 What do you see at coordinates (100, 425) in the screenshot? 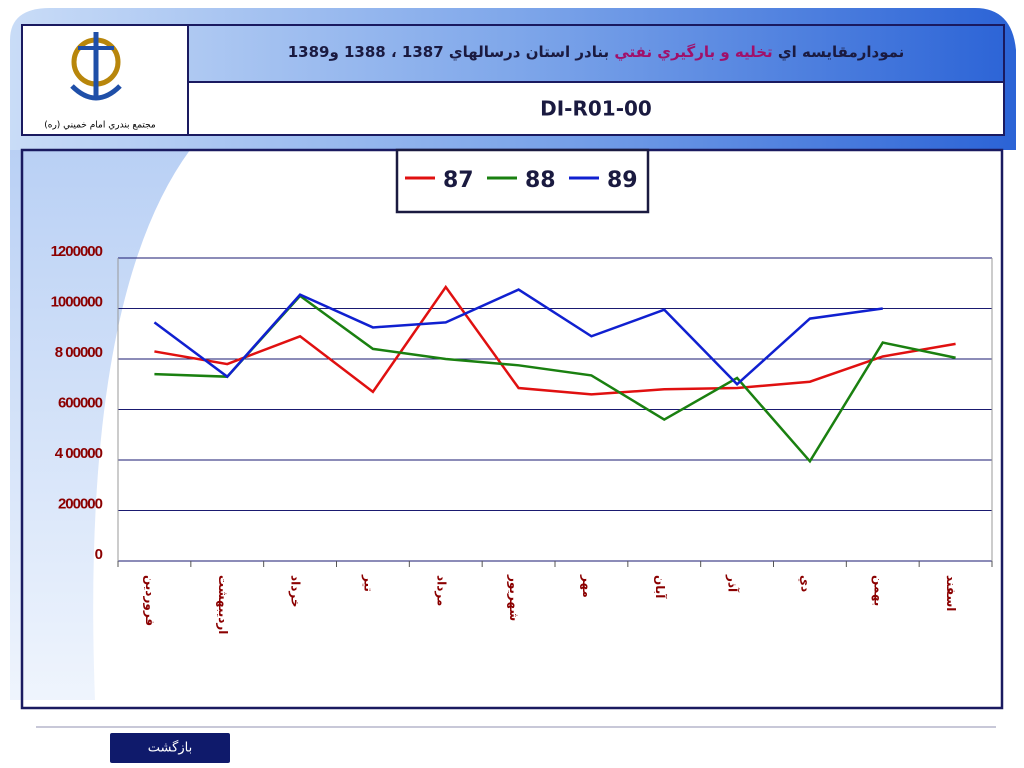
I see `side-background` at bounding box center [100, 425].